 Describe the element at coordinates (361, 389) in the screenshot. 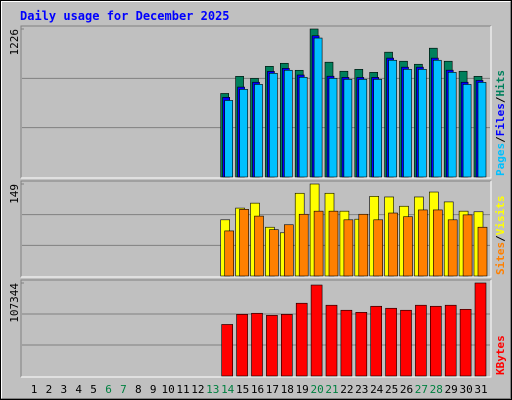

I see `x-tick-label: 23` at that location.